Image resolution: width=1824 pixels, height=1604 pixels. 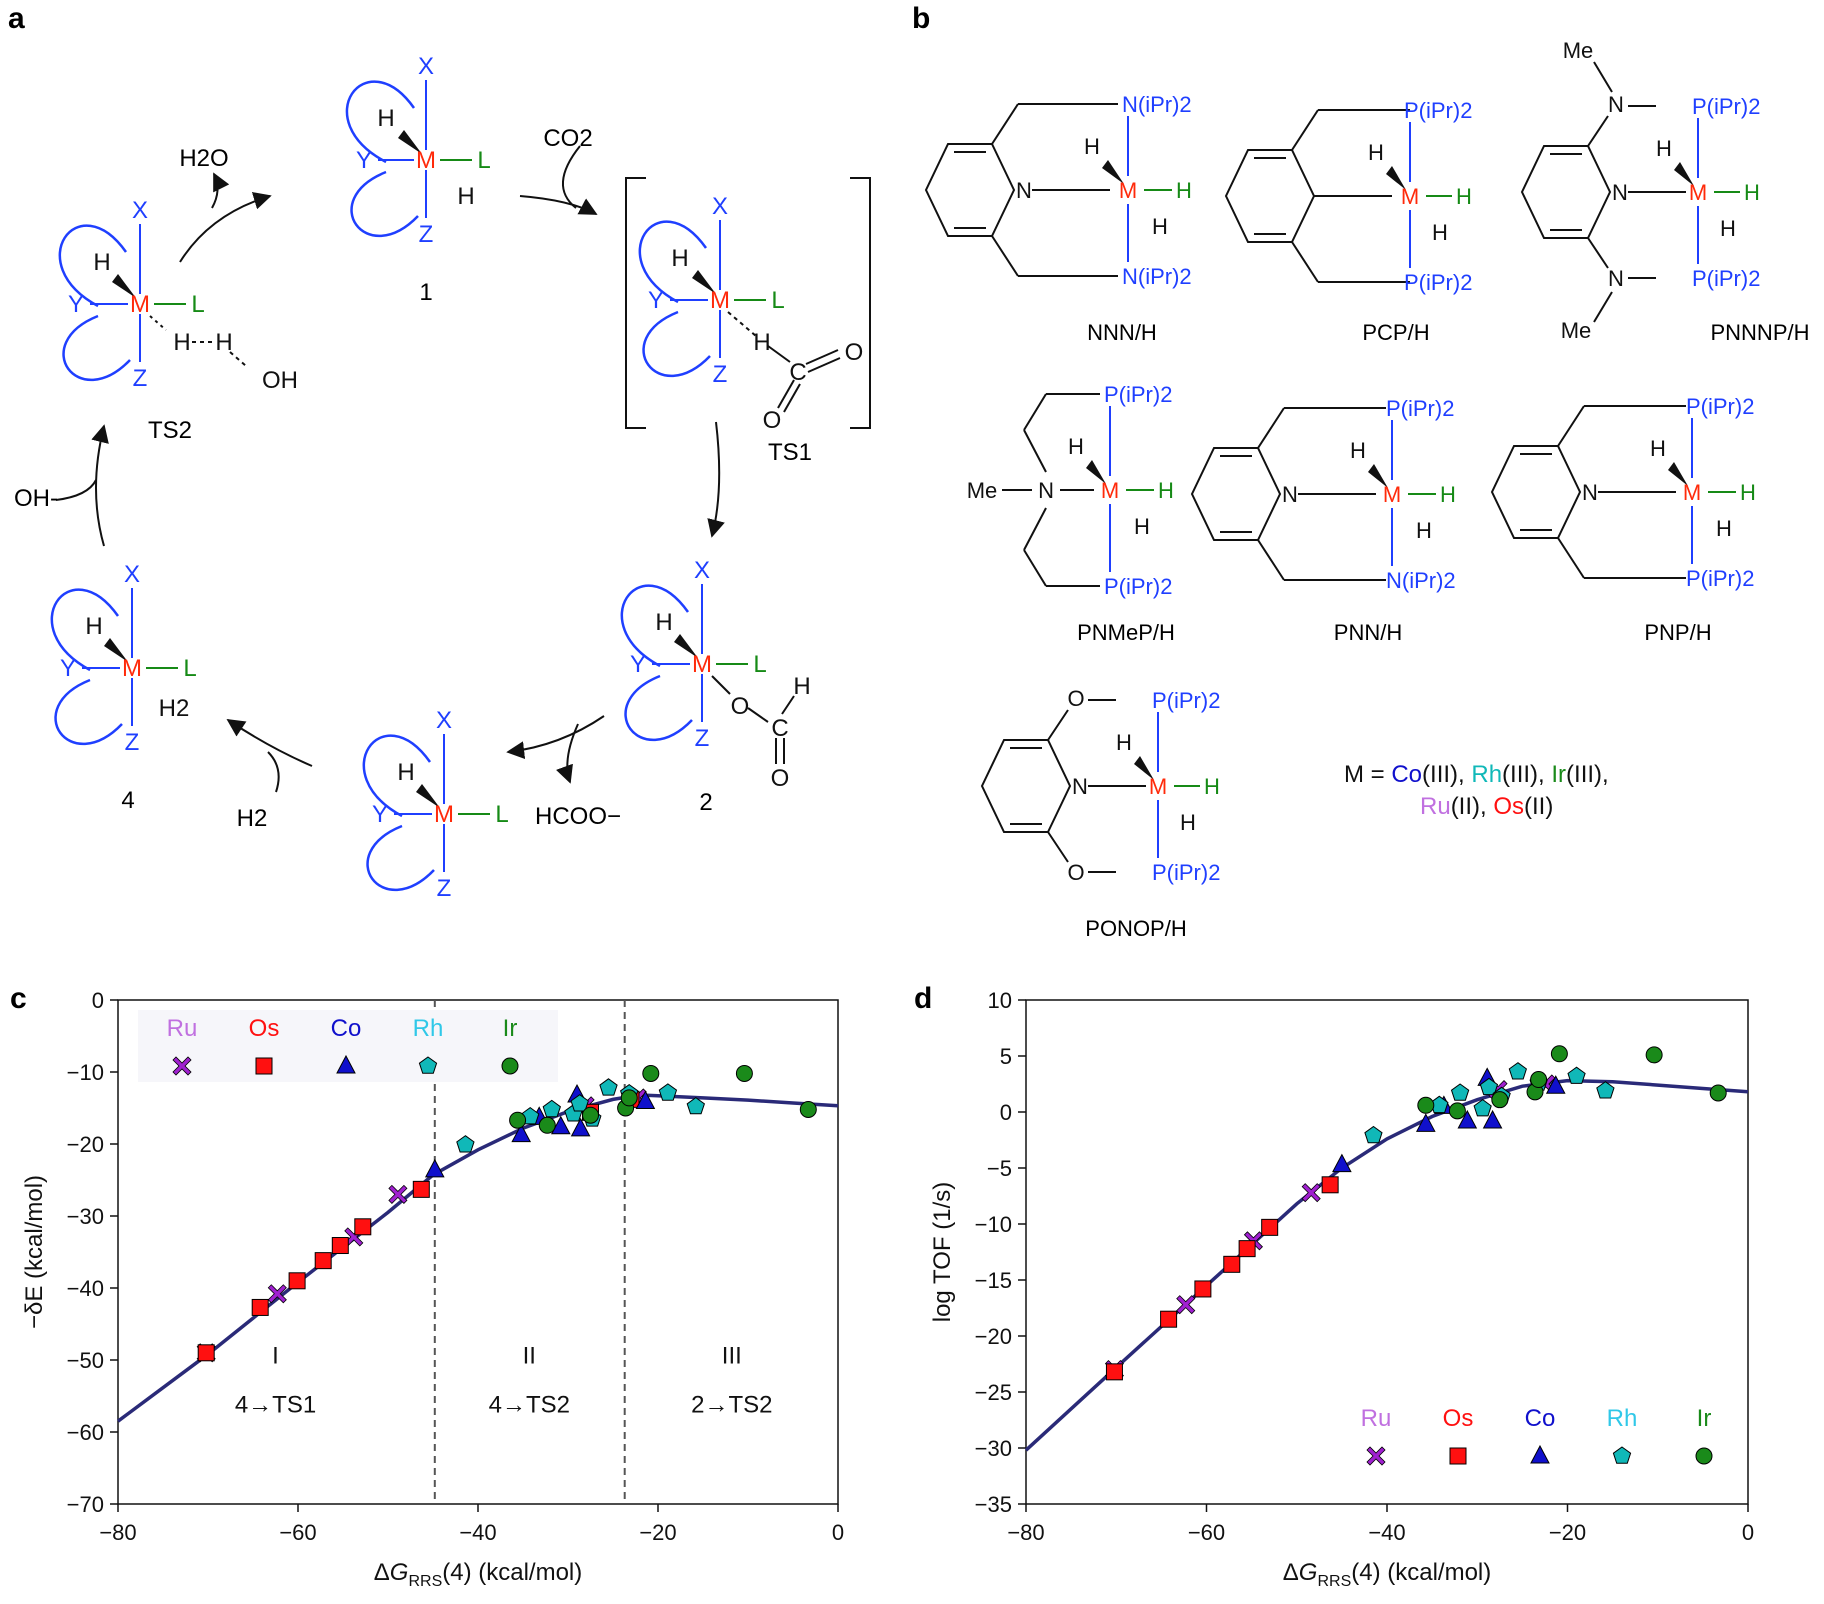 What do you see at coordinates (1640, 190) in the screenshot?
I see `ligand-pnnnp: N N N Me Me M H H H P(iPr)2 P(iPr)2` at bounding box center [1640, 190].